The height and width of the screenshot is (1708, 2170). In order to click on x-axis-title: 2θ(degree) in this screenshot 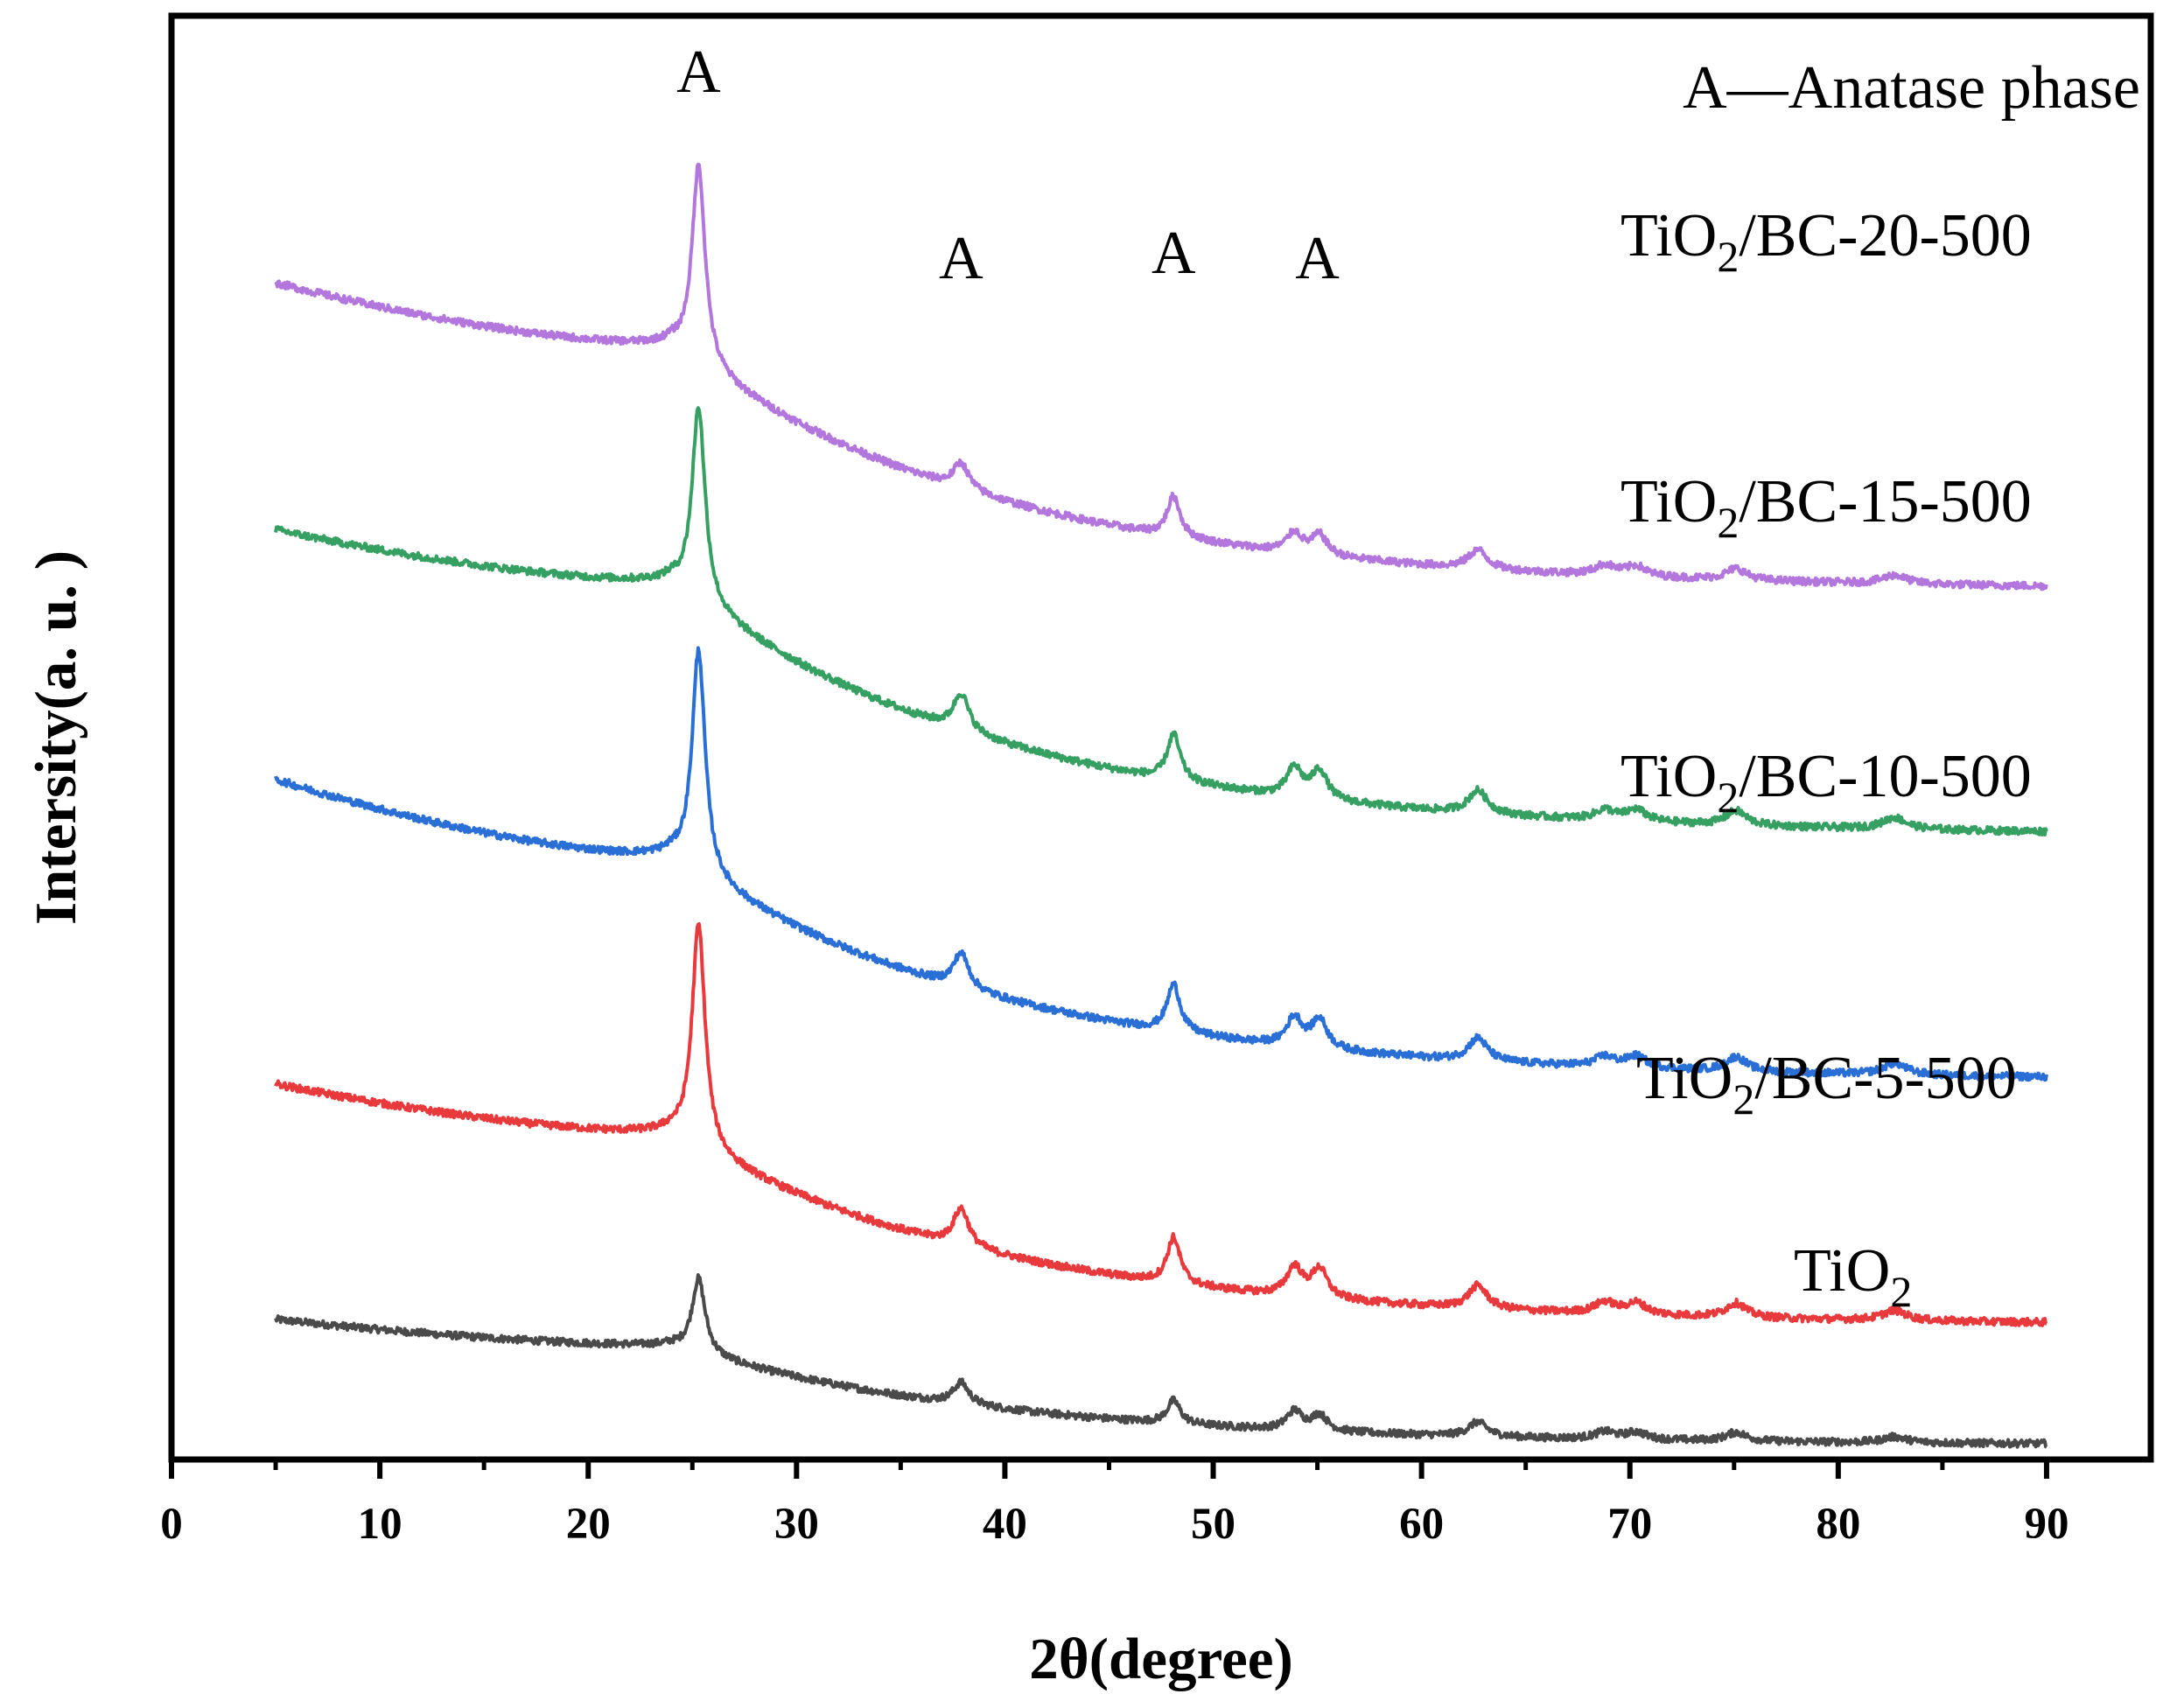, I will do `click(1161, 1659)`.